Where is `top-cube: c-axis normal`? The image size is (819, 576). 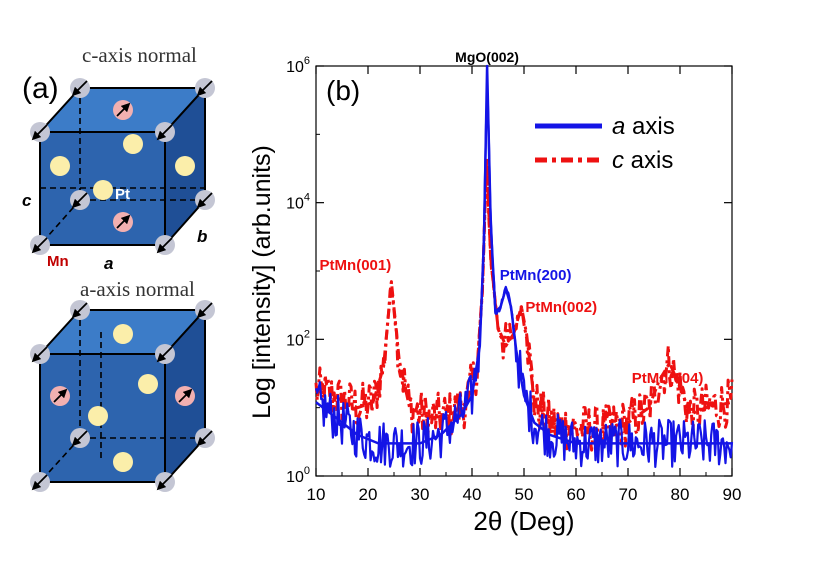 top-cube: c-axis normal is located at coordinates (118, 158).